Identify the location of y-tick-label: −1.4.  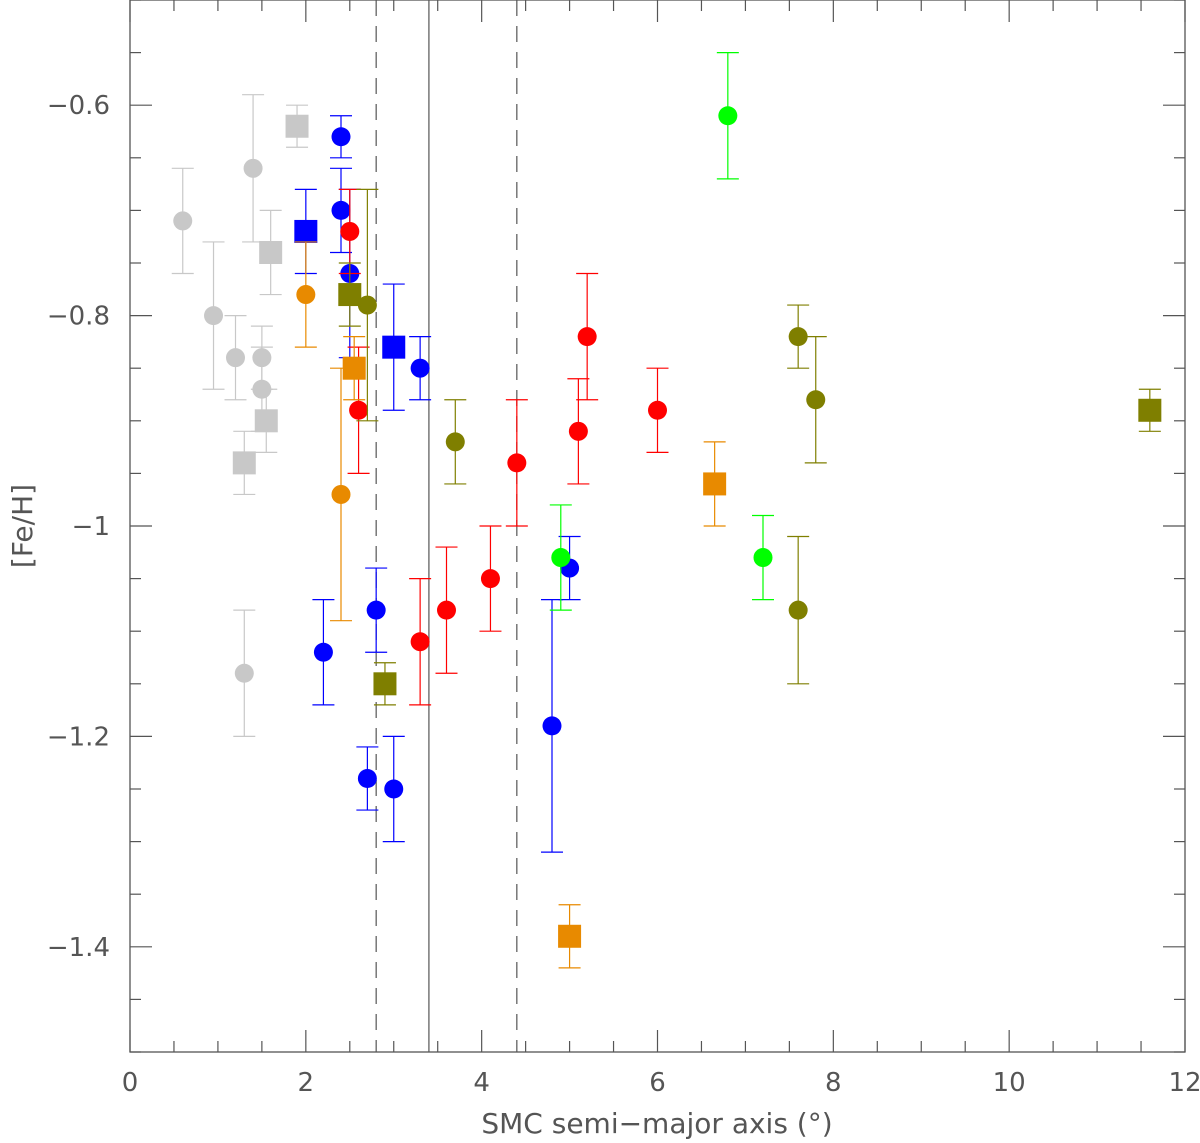
(78, 948).